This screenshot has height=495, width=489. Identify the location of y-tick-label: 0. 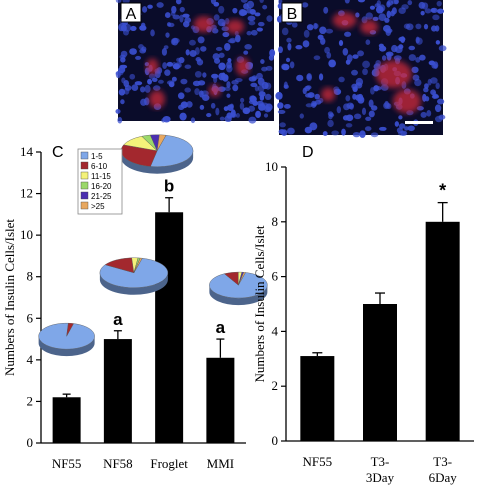
(275, 440).